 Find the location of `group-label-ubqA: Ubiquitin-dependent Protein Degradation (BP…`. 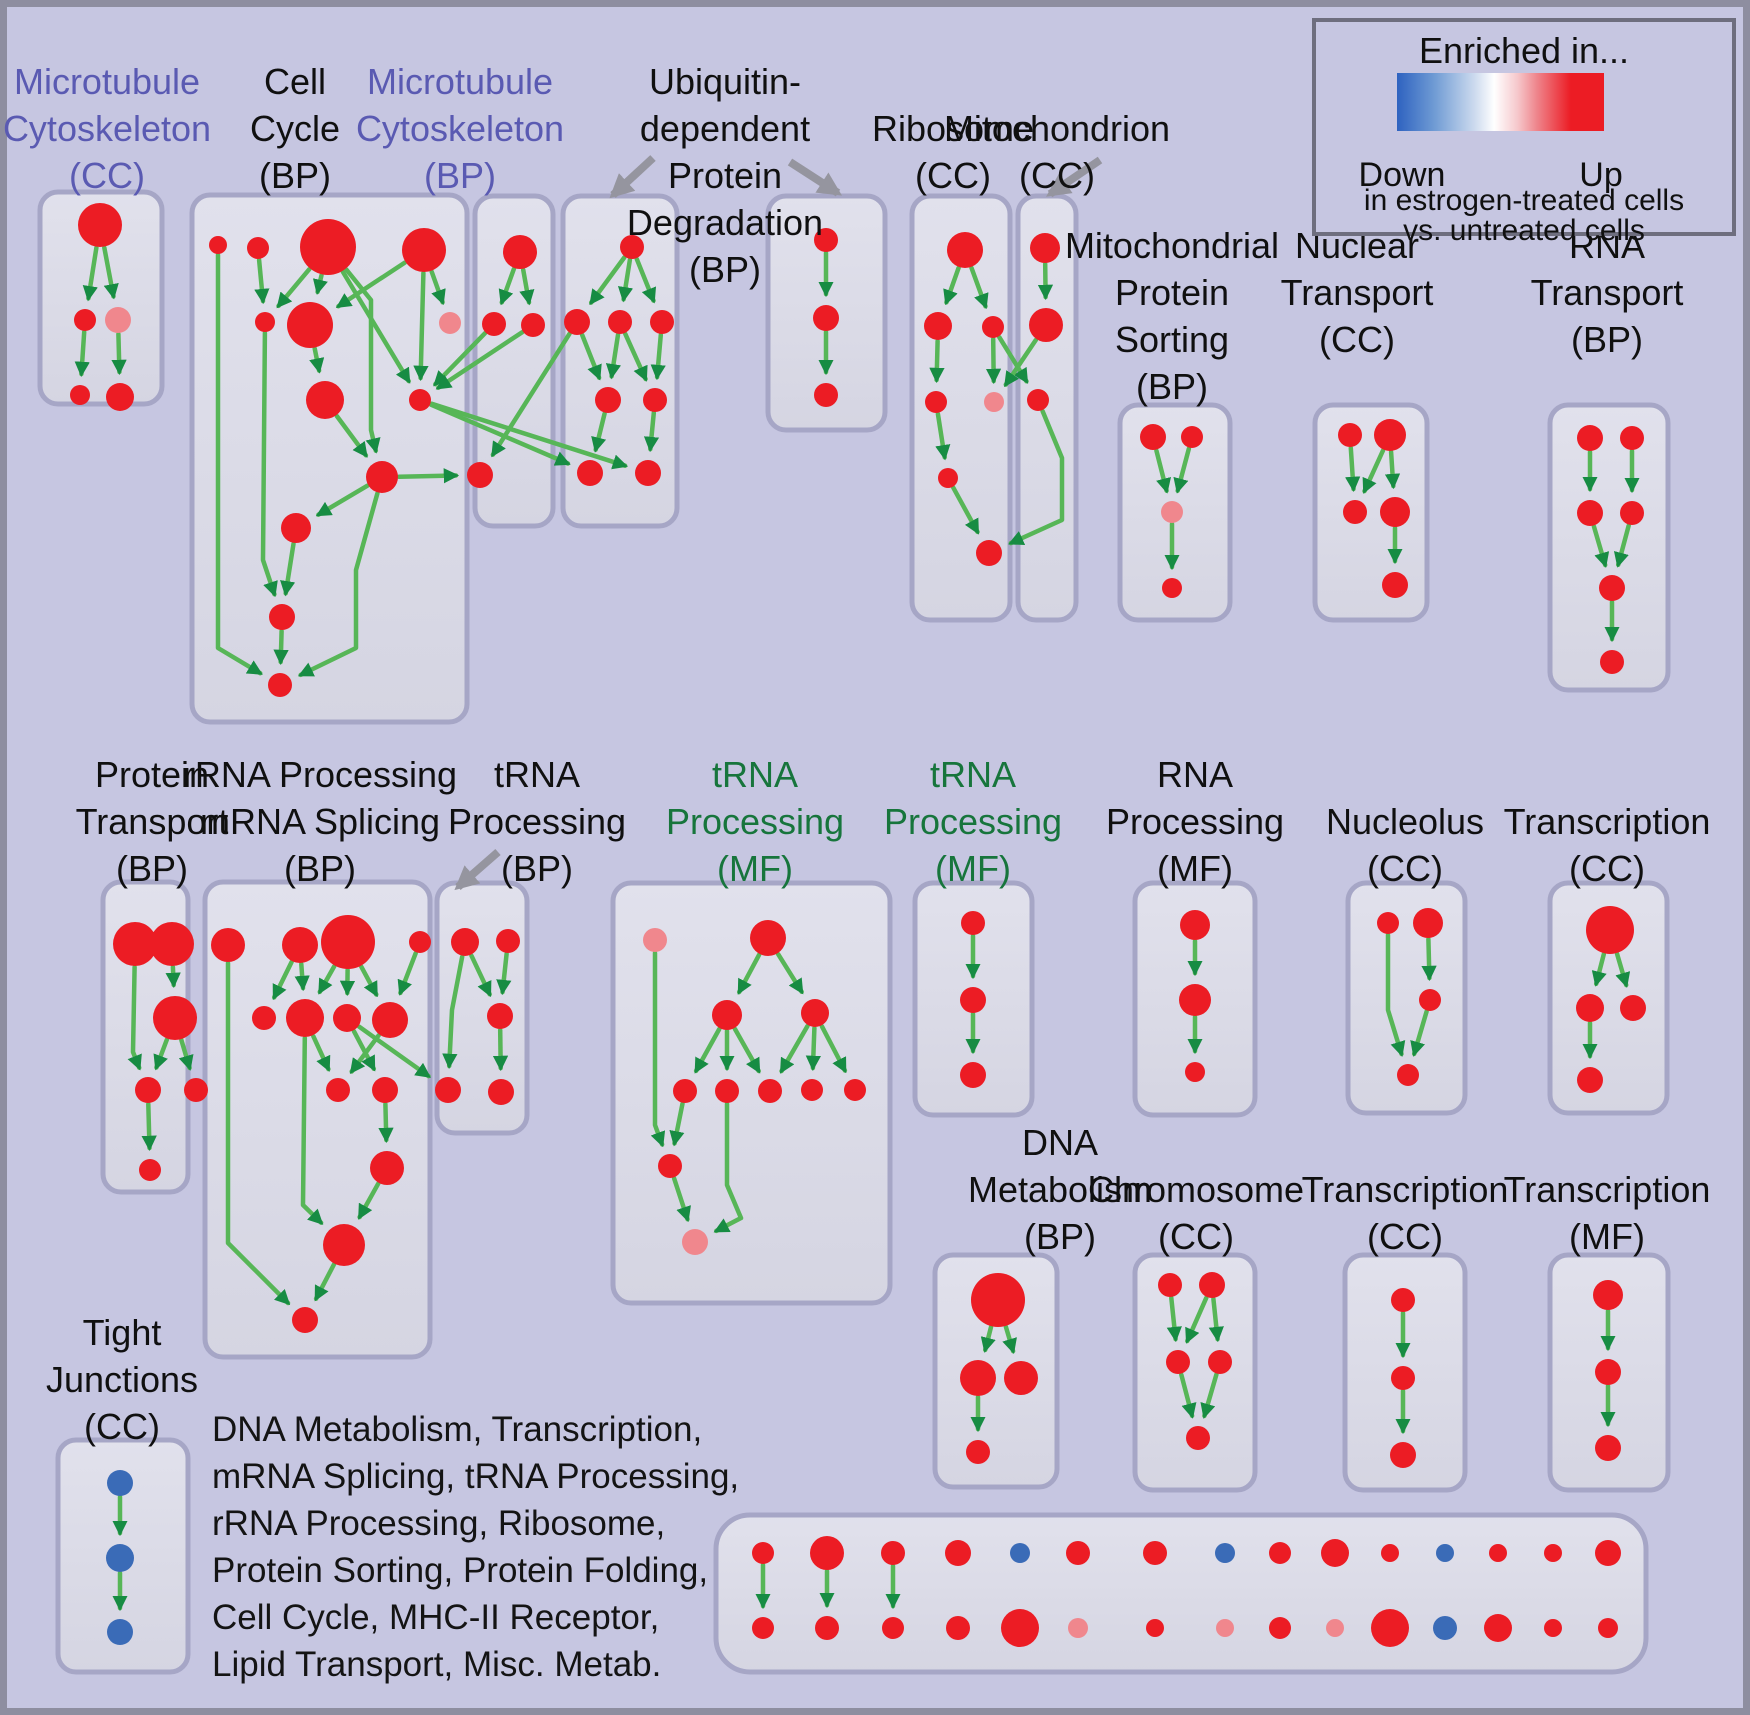

group-label-ubqA: Ubiquitin-dependent Protein Degradation (BP… is located at coordinates (725, 175).